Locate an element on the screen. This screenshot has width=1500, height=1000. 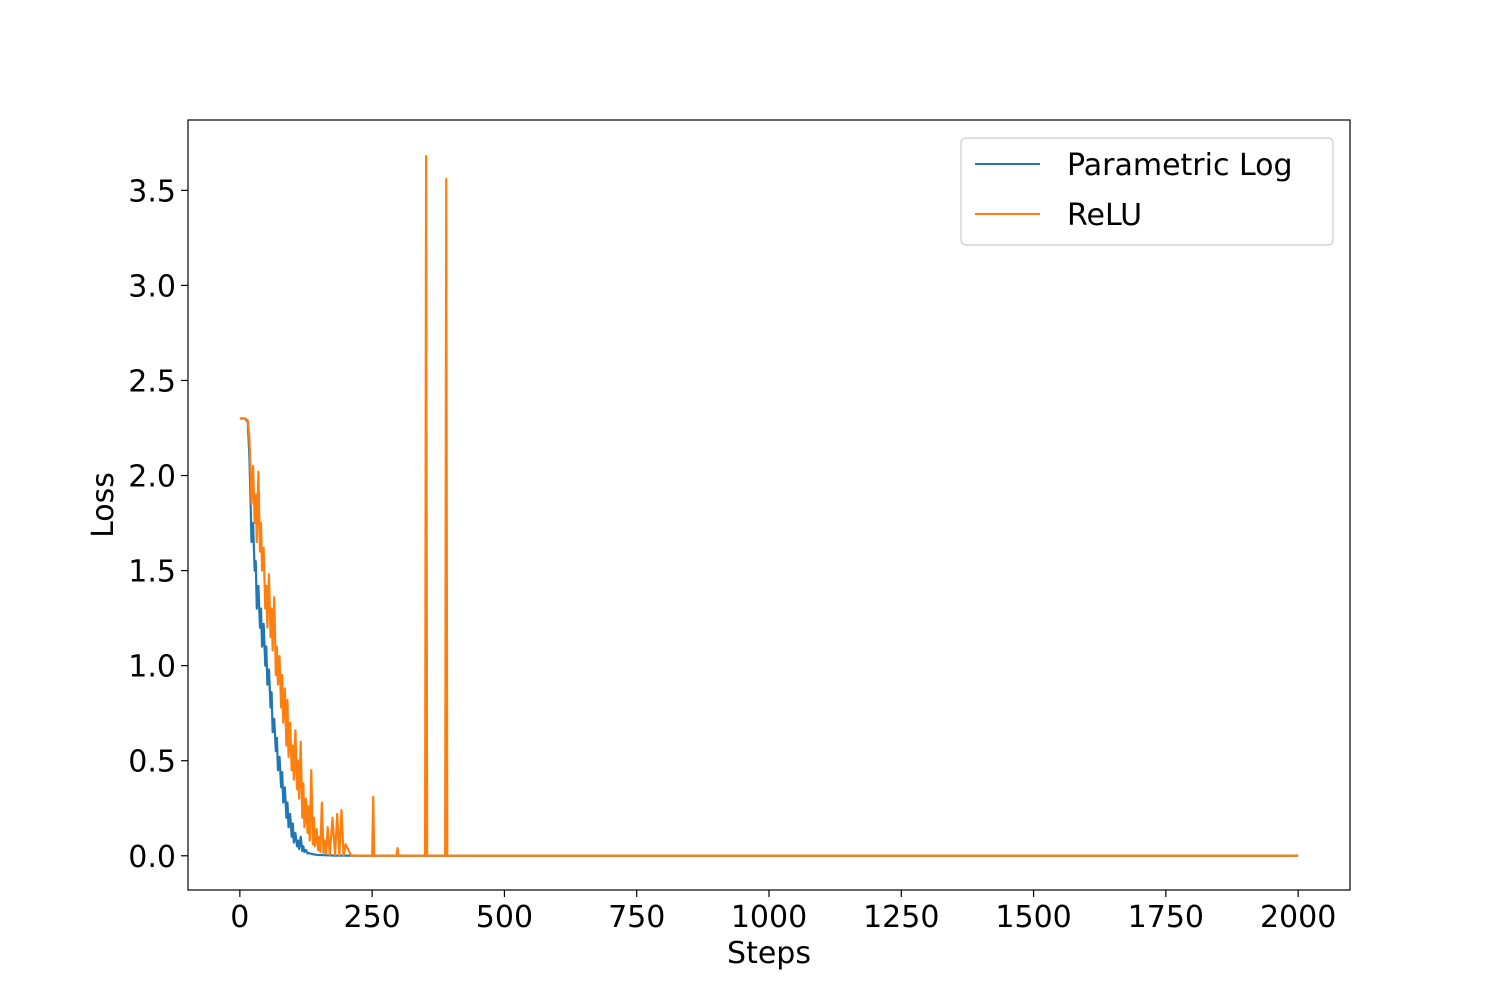
legend-box is located at coordinates (1147, 191).